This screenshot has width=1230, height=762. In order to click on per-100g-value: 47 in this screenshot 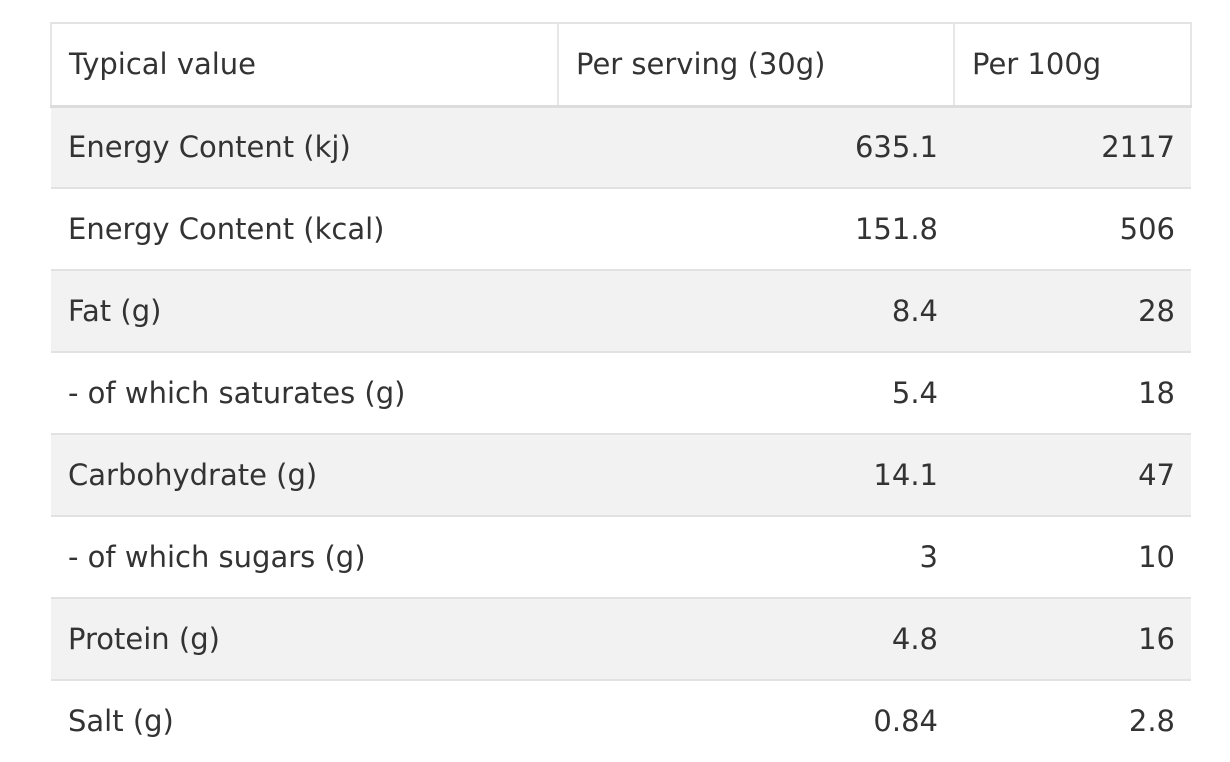, I will do `click(1072, 475)`.